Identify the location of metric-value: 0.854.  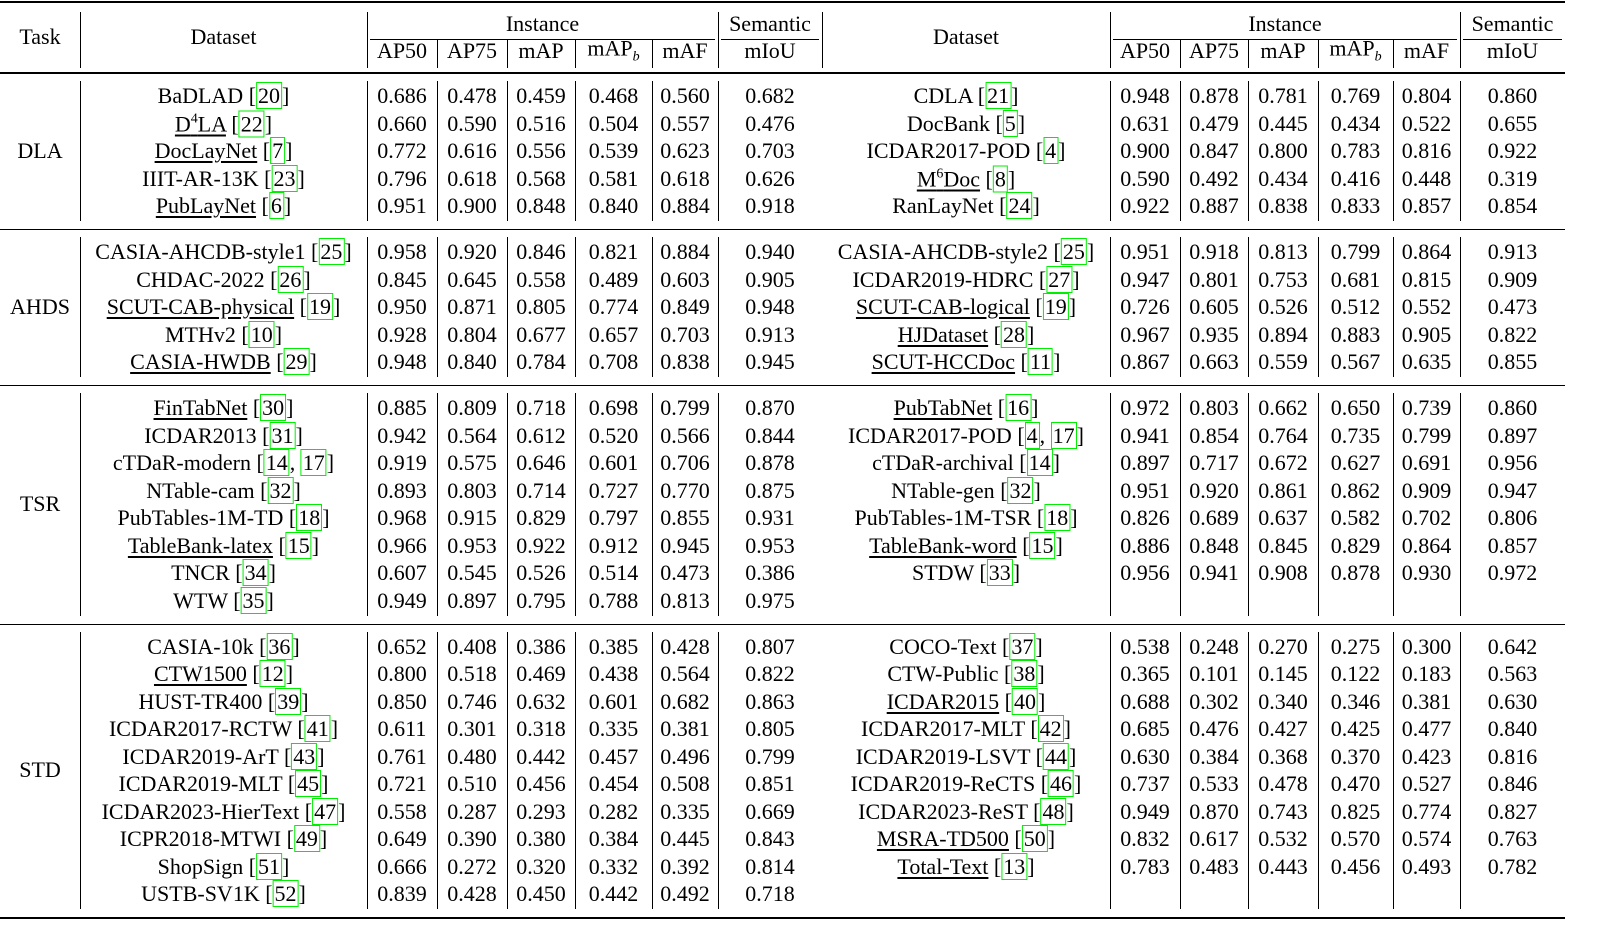
(1512, 205).